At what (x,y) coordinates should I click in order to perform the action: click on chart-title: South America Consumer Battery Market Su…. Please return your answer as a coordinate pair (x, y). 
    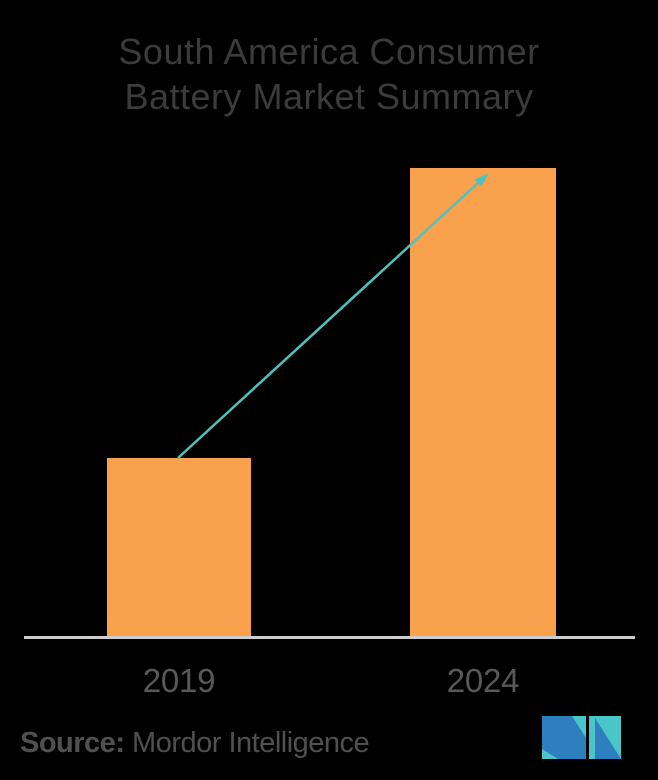
    Looking at the image, I should click on (329, 74).